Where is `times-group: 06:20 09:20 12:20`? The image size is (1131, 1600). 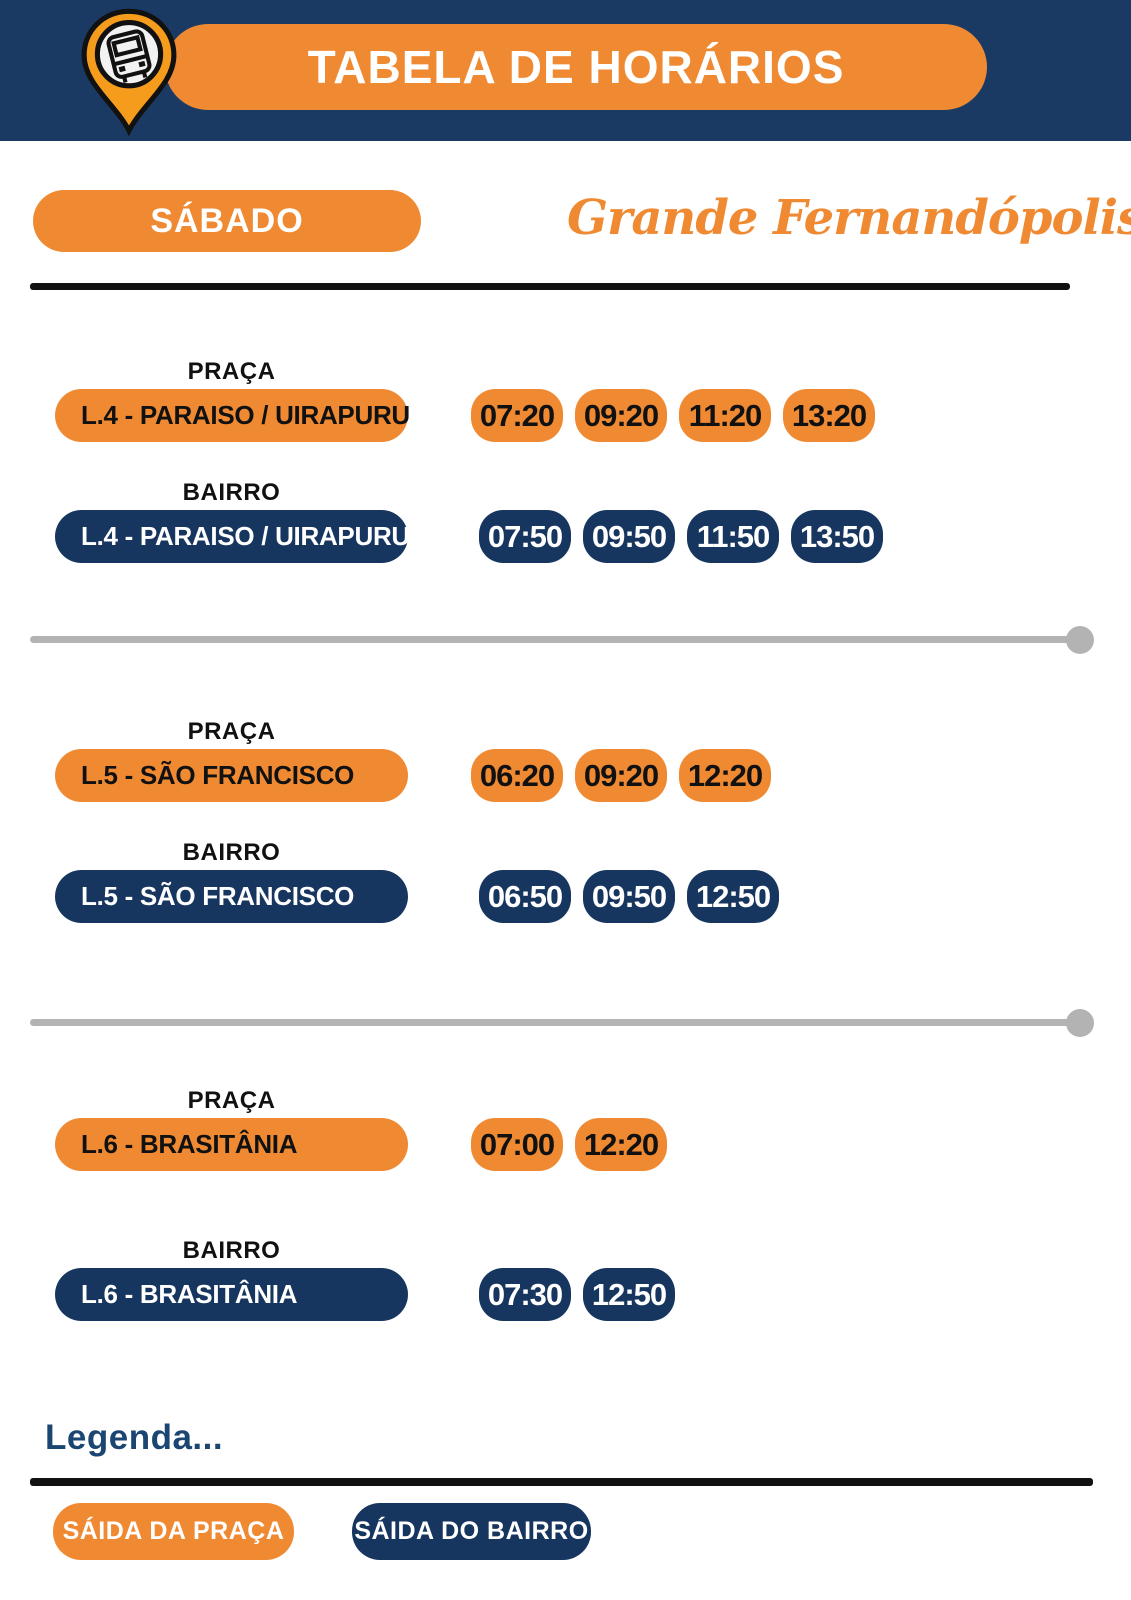
times-group: 06:20 09:20 12:20 is located at coordinates (621, 775).